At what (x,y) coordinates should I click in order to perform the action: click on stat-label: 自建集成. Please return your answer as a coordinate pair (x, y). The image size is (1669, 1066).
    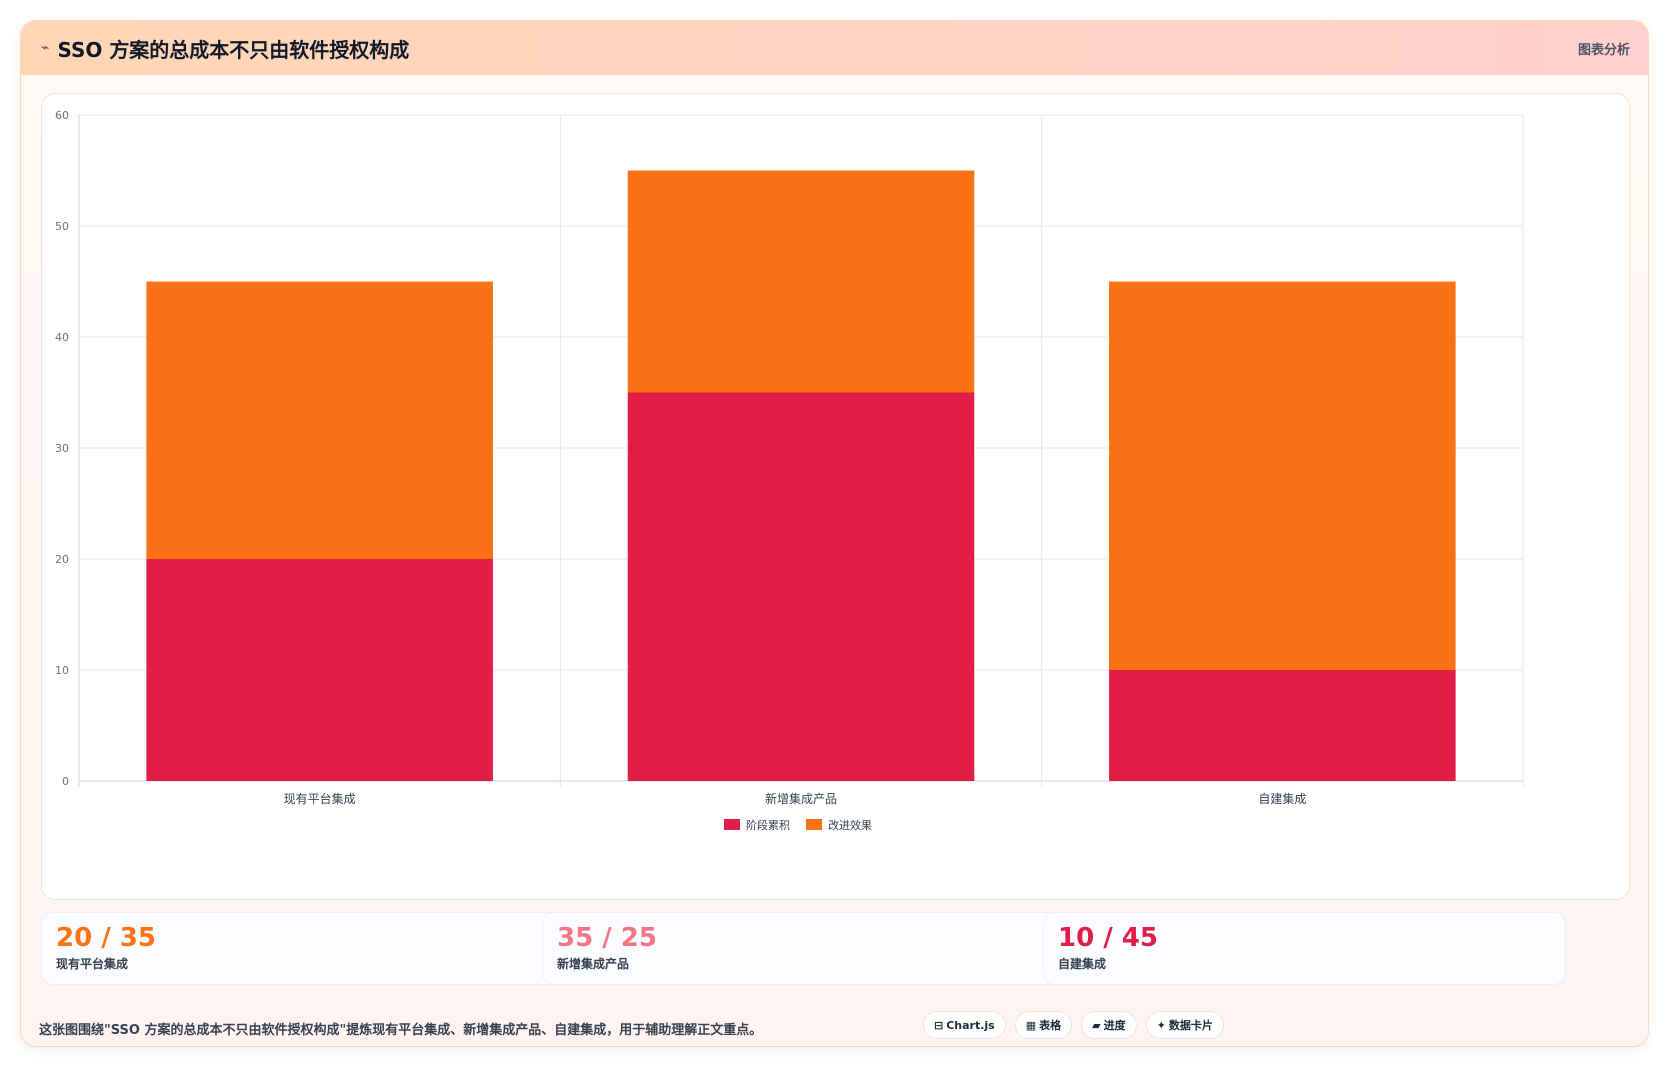
    Looking at the image, I should click on (1082, 964).